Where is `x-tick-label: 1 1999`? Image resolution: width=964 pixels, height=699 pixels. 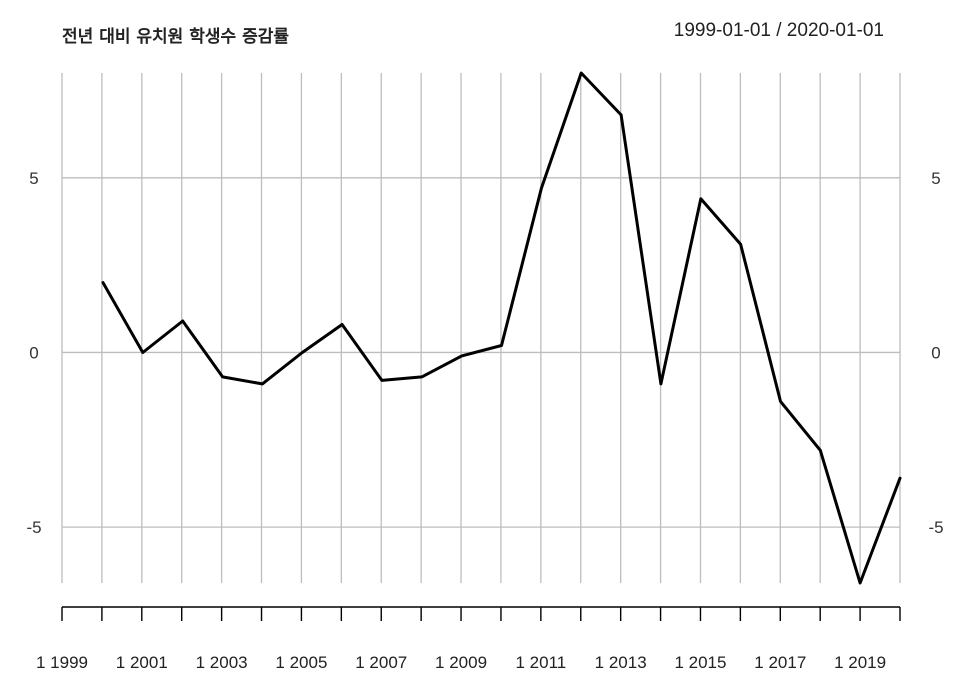
x-tick-label: 1 1999 is located at coordinates (62, 662).